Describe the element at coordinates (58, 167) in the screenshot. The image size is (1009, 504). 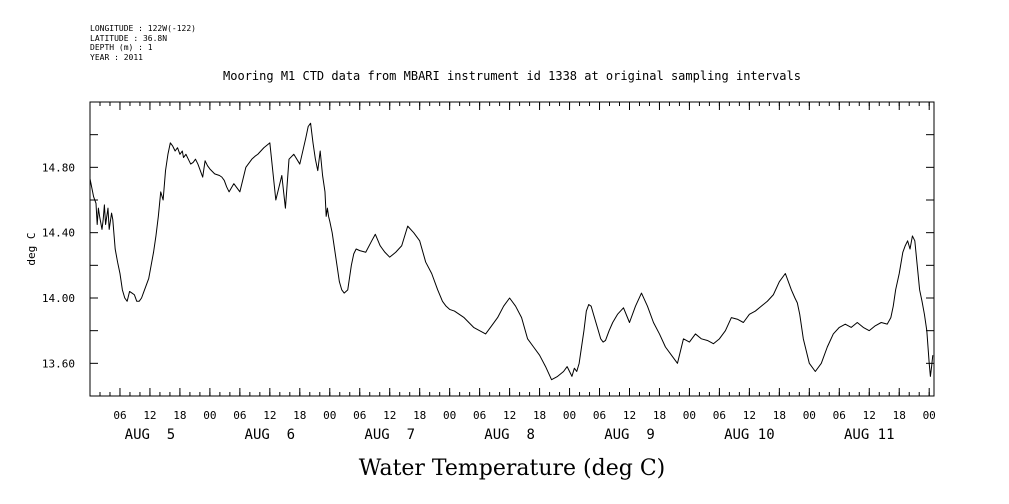
I see `y-tick-label: 14.80` at that location.